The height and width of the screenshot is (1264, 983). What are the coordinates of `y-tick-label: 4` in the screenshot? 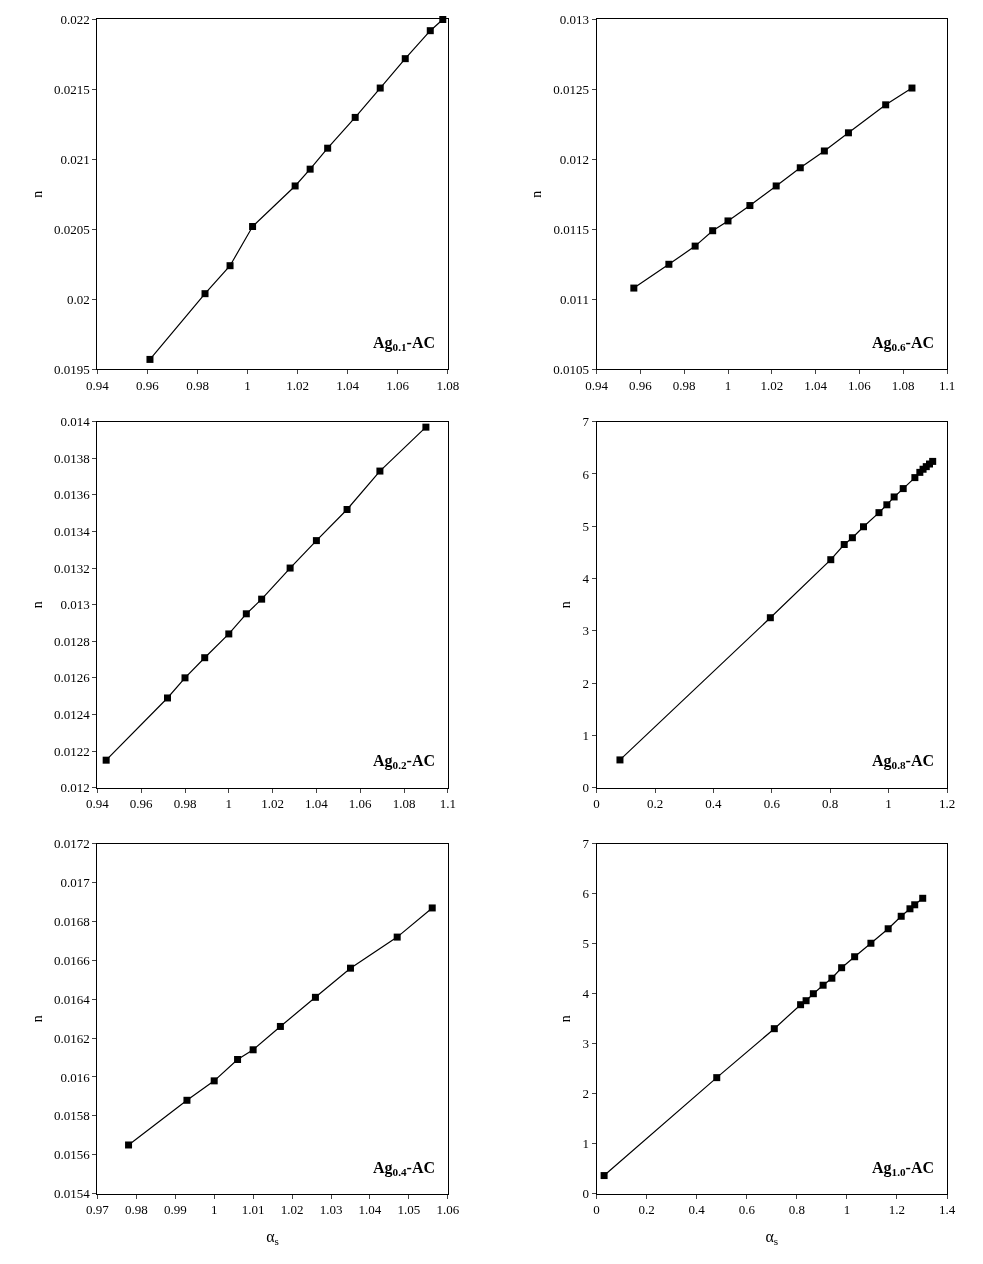 It's located at (586, 579).